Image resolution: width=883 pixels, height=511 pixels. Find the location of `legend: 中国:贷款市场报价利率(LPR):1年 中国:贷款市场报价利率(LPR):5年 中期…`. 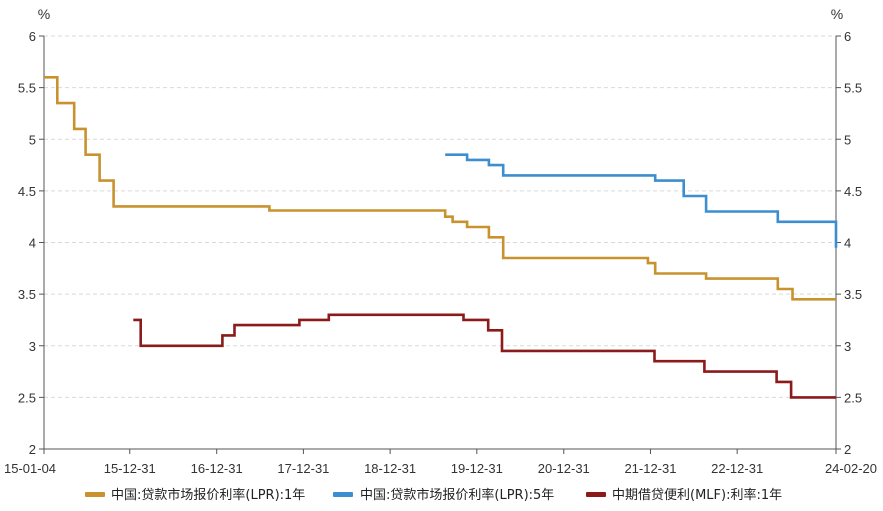

legend: 中国:贷款市场报价利率(LPR):1年 中国:贷款市场报价利率(LPR):5年 中期… is located at coordinates (433, 495).